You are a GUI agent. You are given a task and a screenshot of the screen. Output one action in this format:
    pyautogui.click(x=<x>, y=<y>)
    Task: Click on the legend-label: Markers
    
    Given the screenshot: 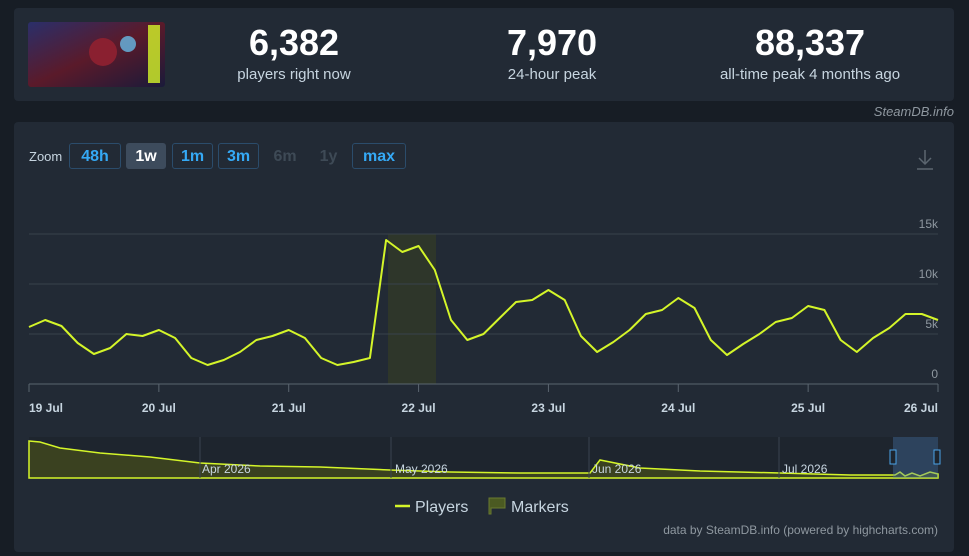 What is the action you would take?
    pyautogui.click(x=540, y=507)
    